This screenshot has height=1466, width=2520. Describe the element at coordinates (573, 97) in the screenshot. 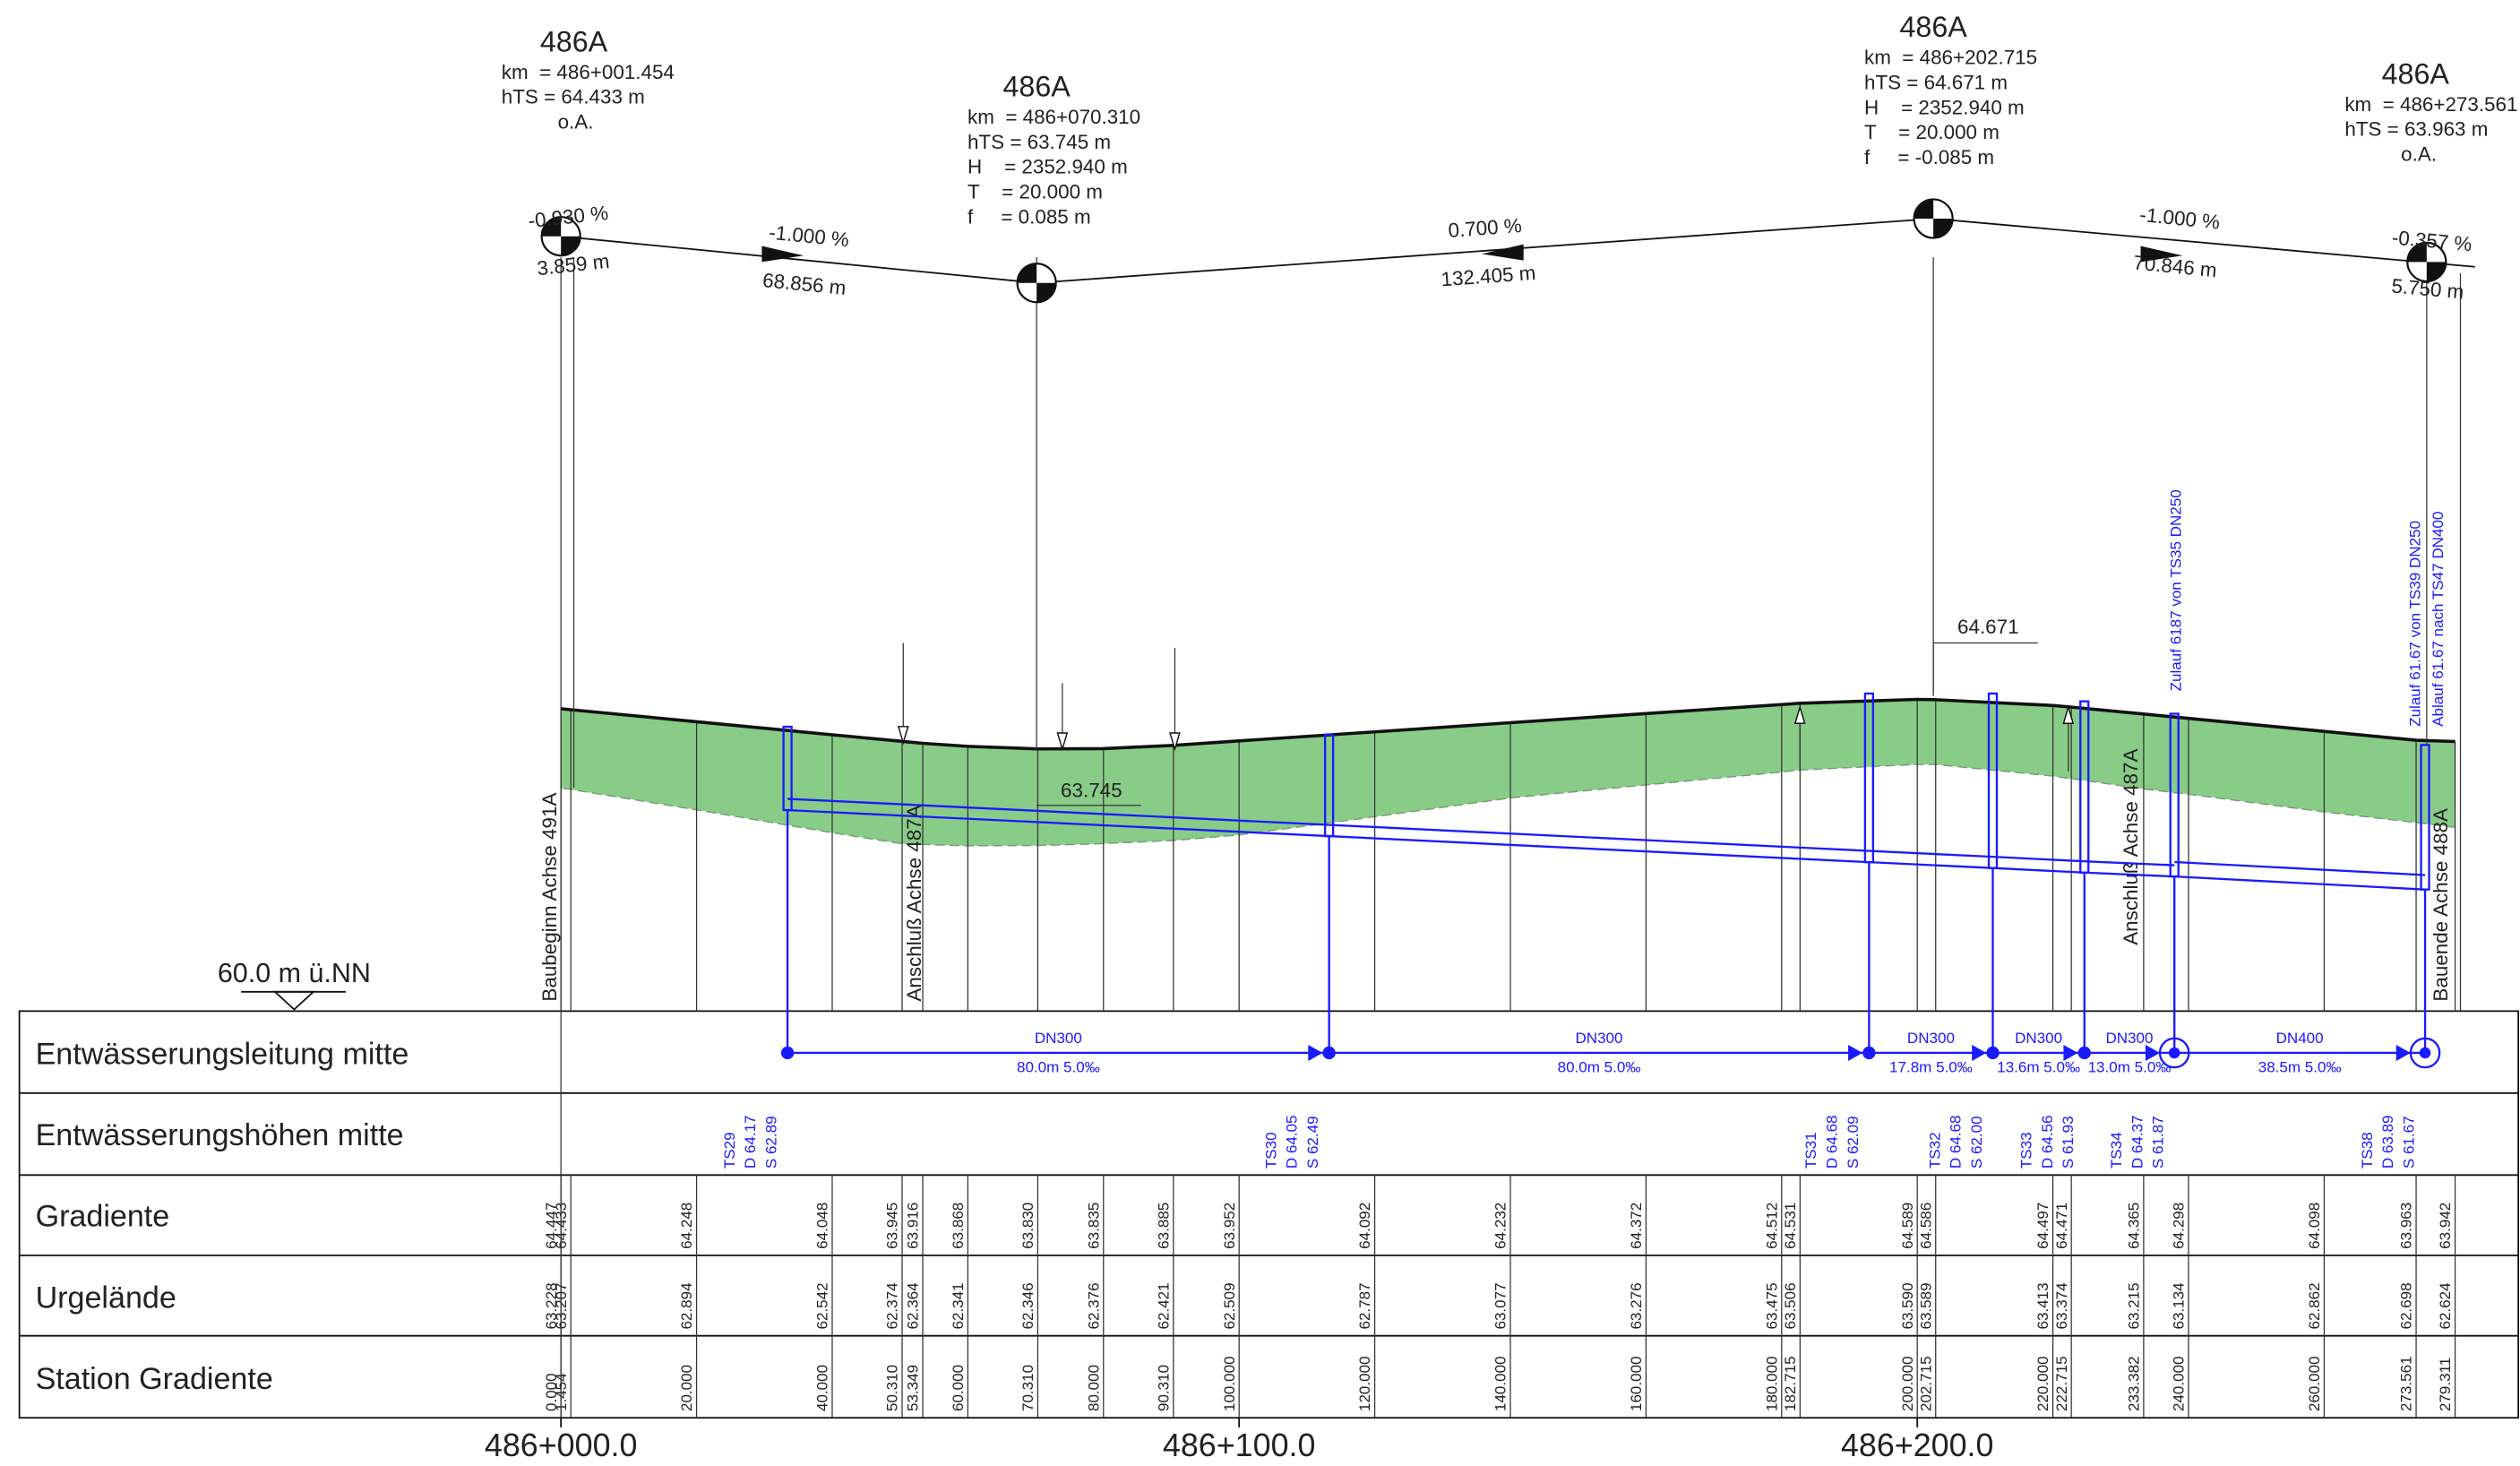

I see `curve-info: hTS = 64.433 m` at that location.